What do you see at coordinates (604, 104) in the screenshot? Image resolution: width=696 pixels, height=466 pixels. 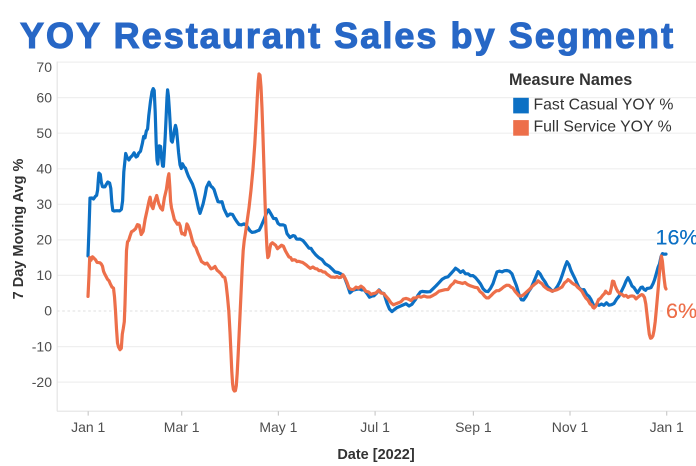 I see `svg-text: Fast Casual YOY %` at bounding box center [604, 104].